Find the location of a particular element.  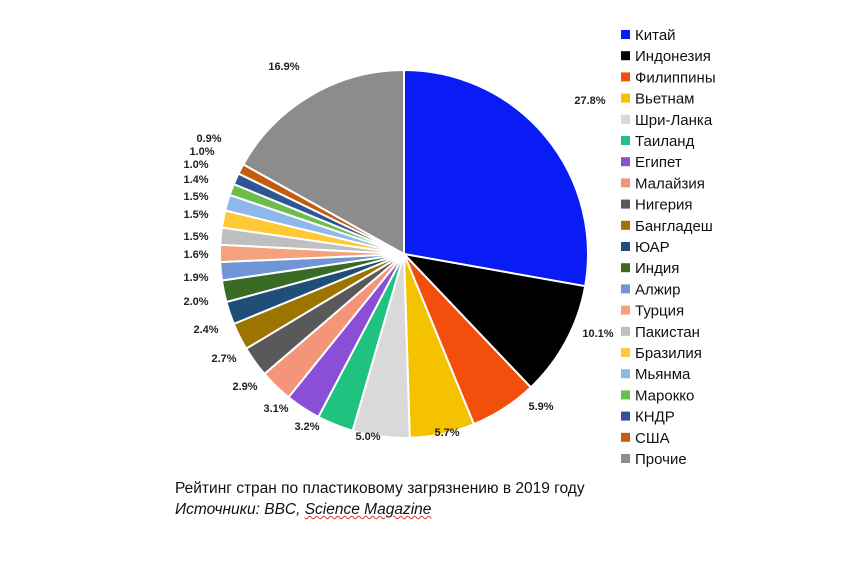

source-underlined: Science Magazine is located at coordinates (368, 509).